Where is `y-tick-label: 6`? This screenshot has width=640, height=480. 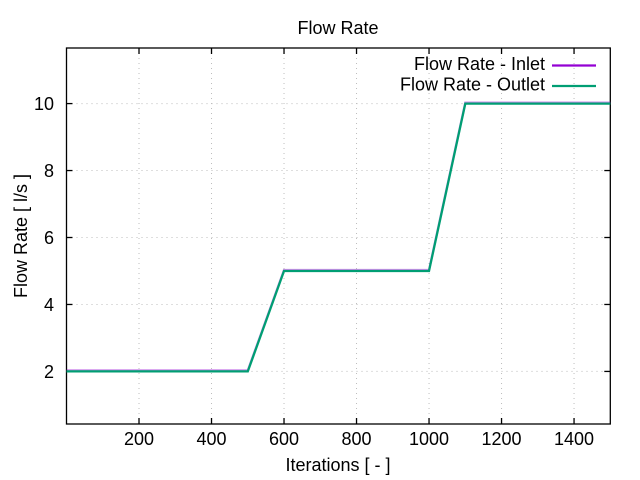 y-tick-label: 6 is located at coordinates (49, 238).